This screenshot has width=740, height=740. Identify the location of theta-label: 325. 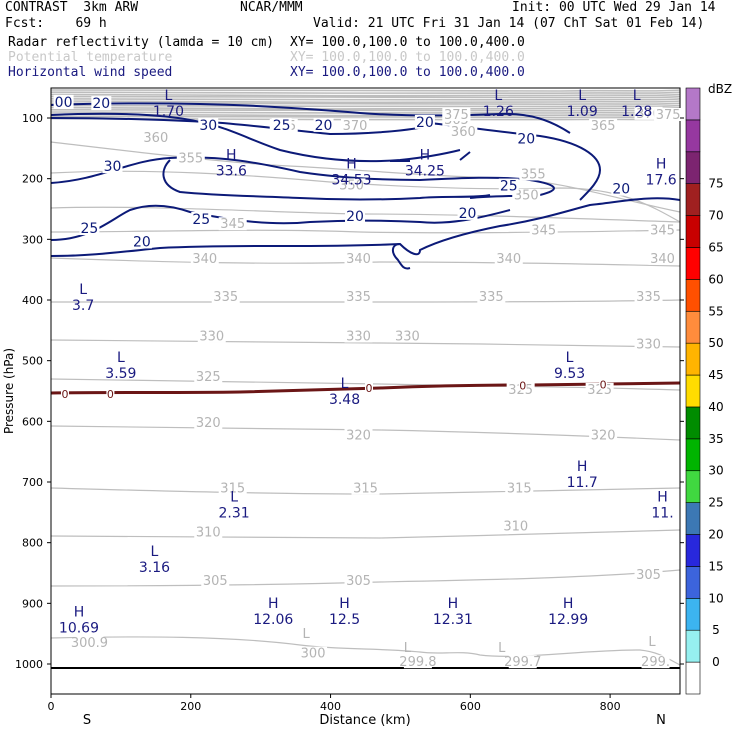
(208, 377).